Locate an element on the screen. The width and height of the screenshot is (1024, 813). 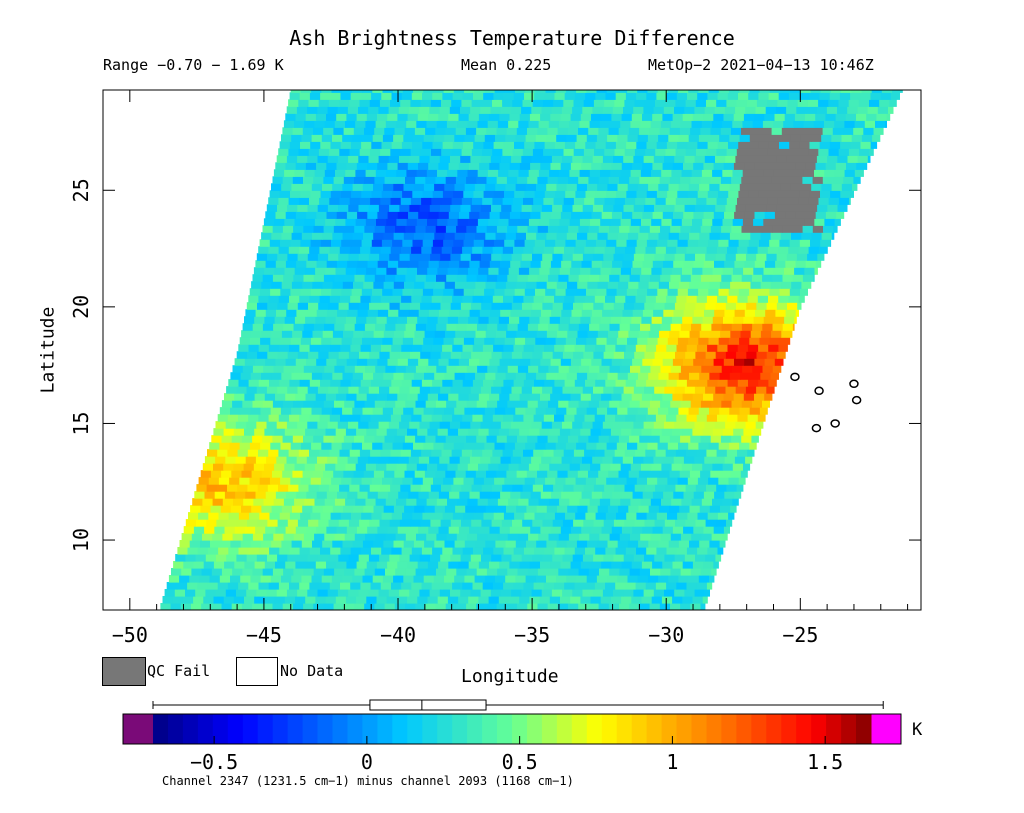
colorbar-tick-label: 1 is located at coordinates (672, 762).